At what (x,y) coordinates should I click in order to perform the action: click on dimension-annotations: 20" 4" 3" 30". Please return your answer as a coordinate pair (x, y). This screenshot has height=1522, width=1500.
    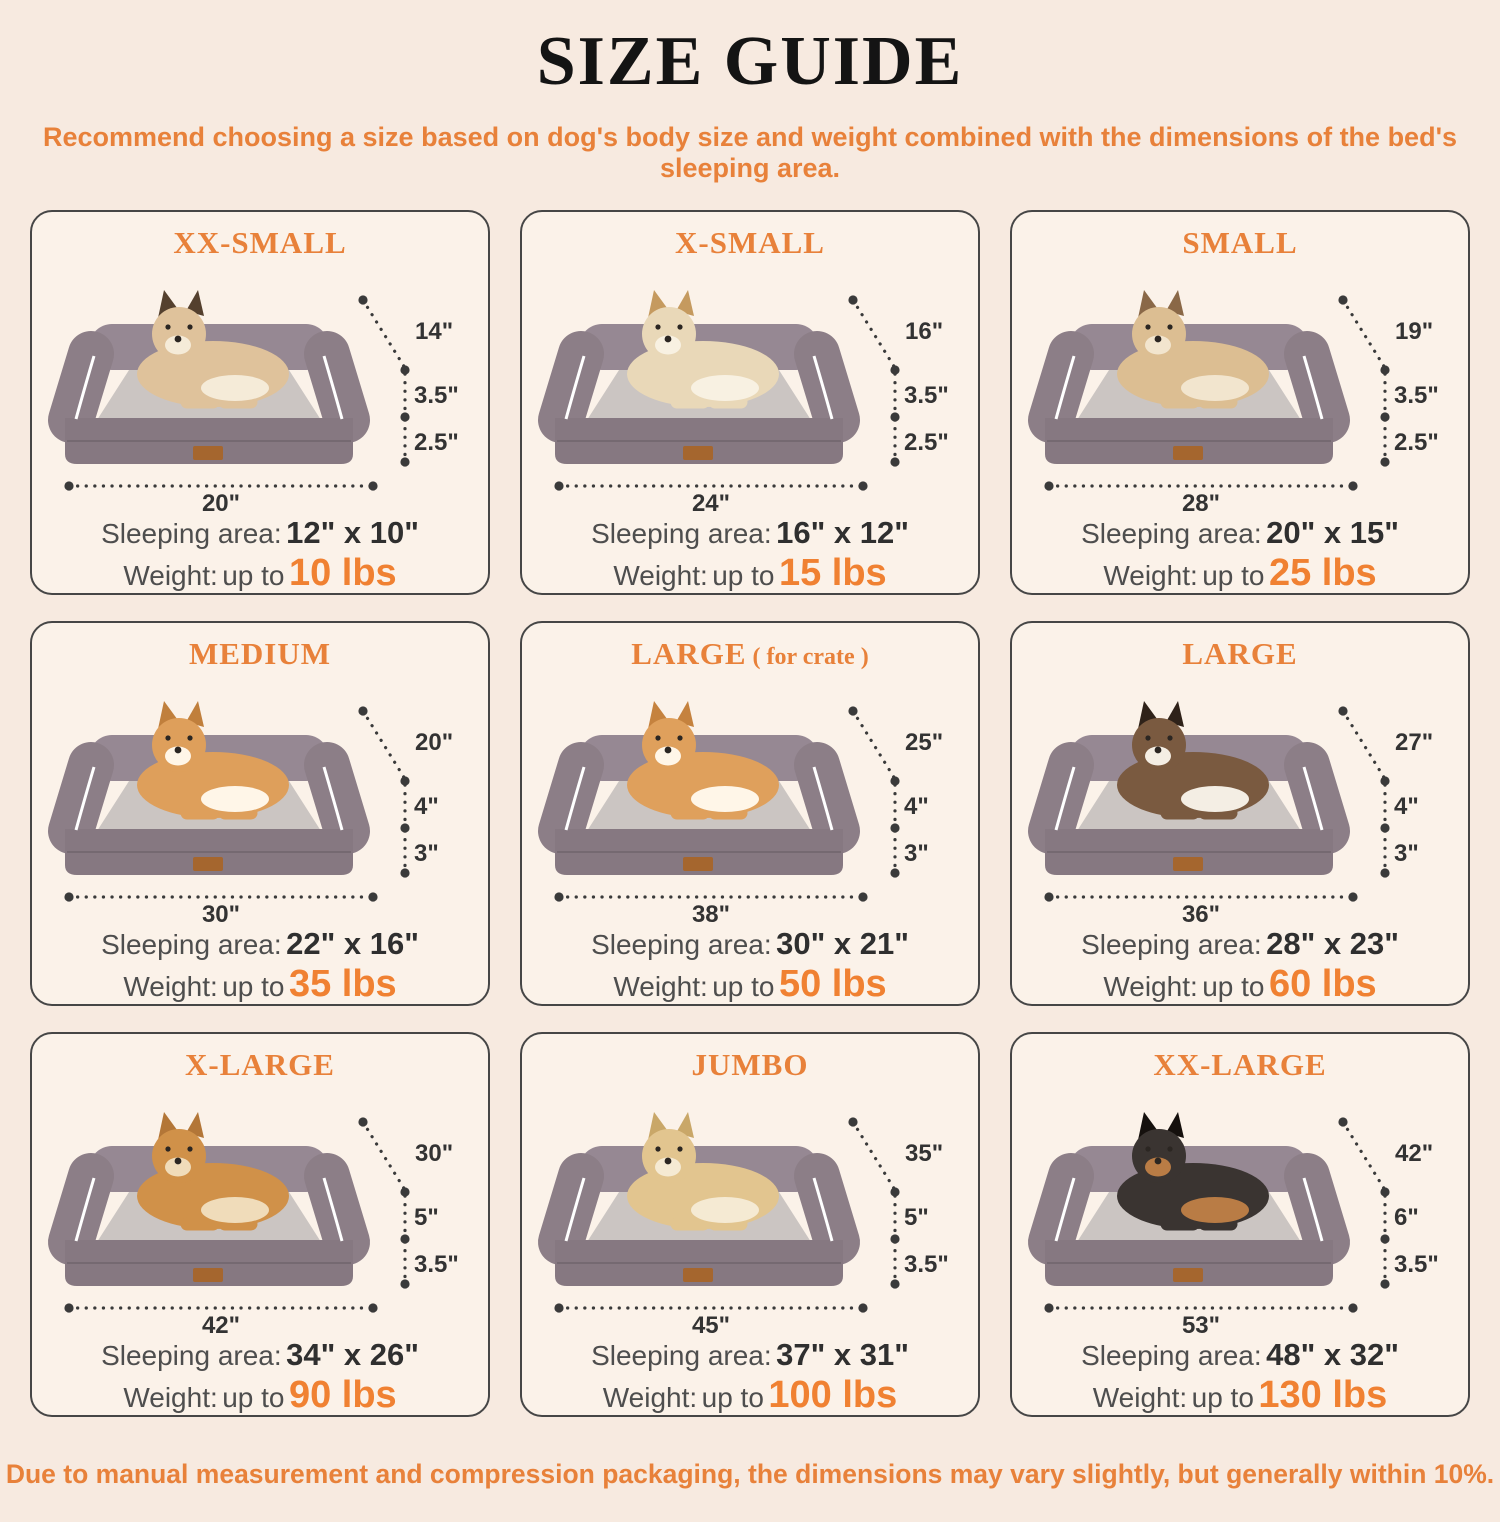
    Looking at the image, I should click on (258, 815).